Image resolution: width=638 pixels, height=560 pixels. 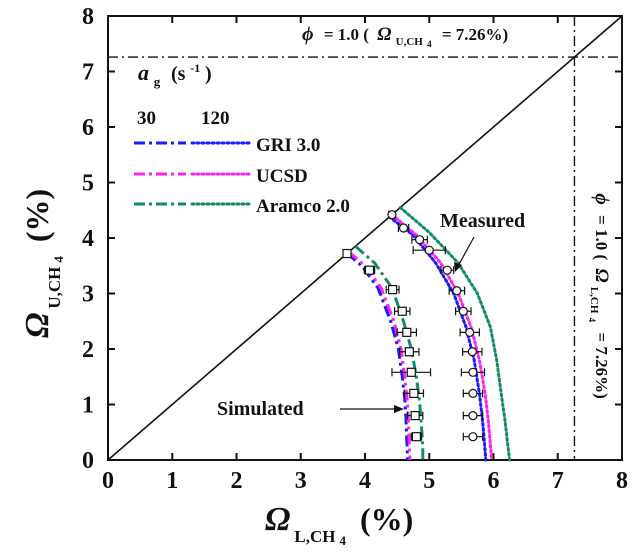 I want to click on y-tick-label: 8, so click(x=88, y=17).